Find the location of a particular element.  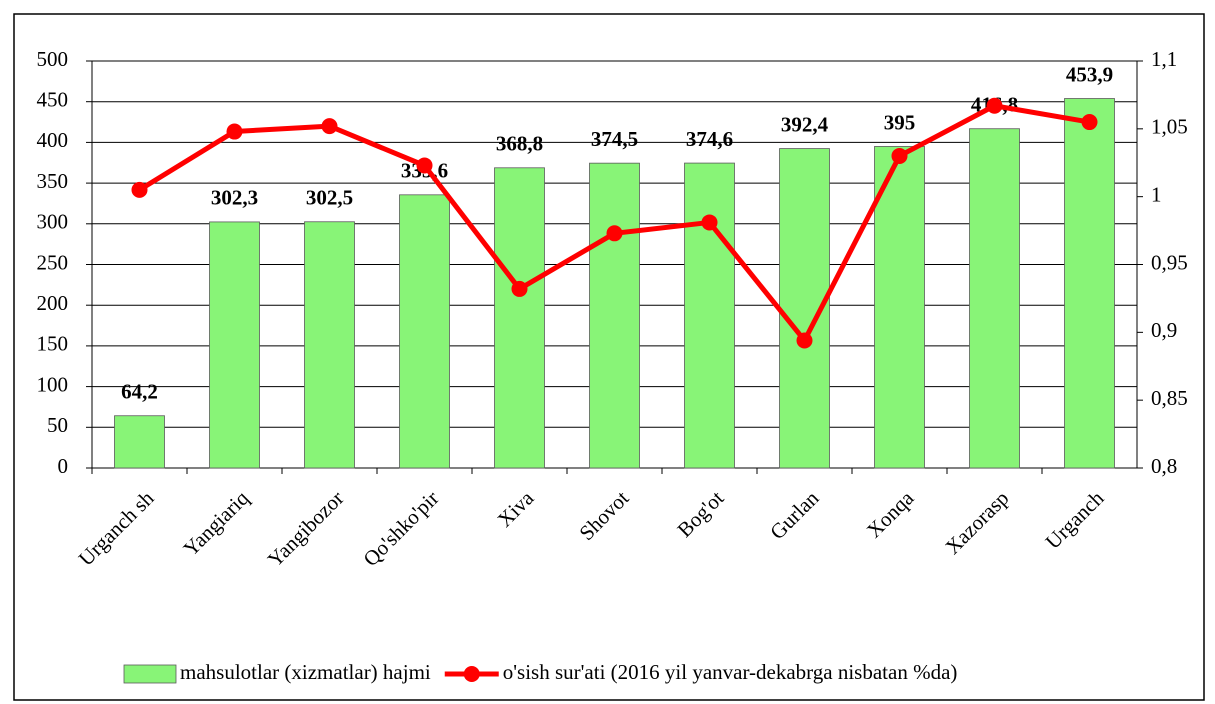

y2-tick-label: 0,85 is located at coordinates (1169, 398).